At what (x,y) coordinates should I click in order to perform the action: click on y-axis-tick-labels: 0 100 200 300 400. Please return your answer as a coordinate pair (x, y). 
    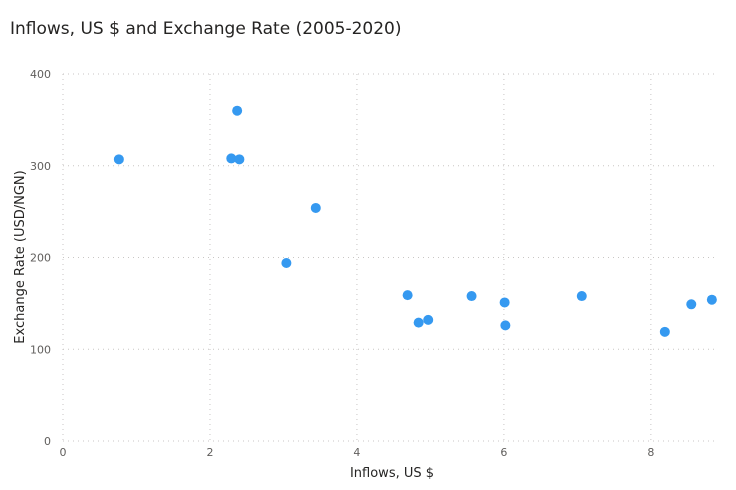
    Looking at the image, I should click on (40, 258).